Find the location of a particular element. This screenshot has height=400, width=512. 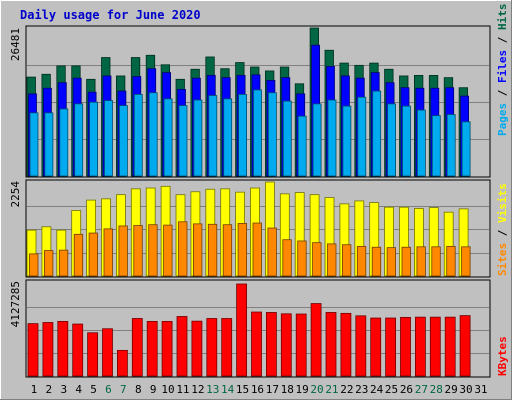

x-tick-label-day-13: 13 is located at coordinates (212, 389).